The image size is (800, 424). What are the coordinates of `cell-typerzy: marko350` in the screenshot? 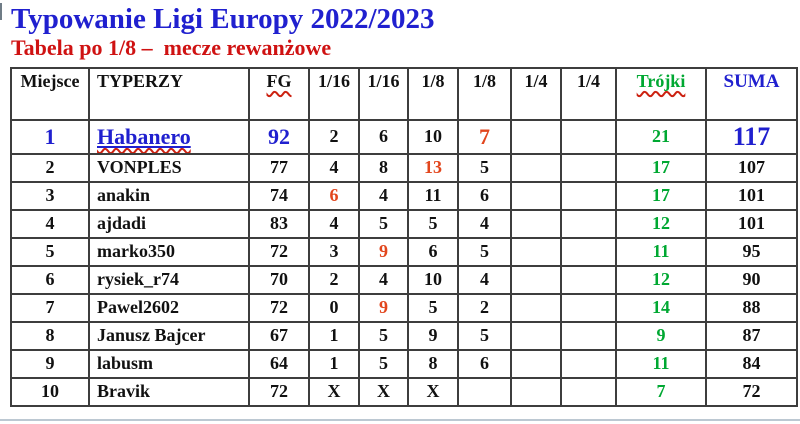 It's located at (169, 251).